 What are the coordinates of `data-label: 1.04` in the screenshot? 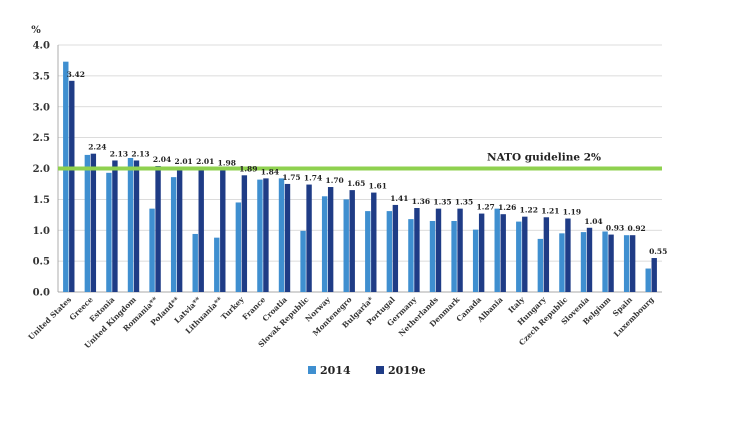 It's located at (593, 221).